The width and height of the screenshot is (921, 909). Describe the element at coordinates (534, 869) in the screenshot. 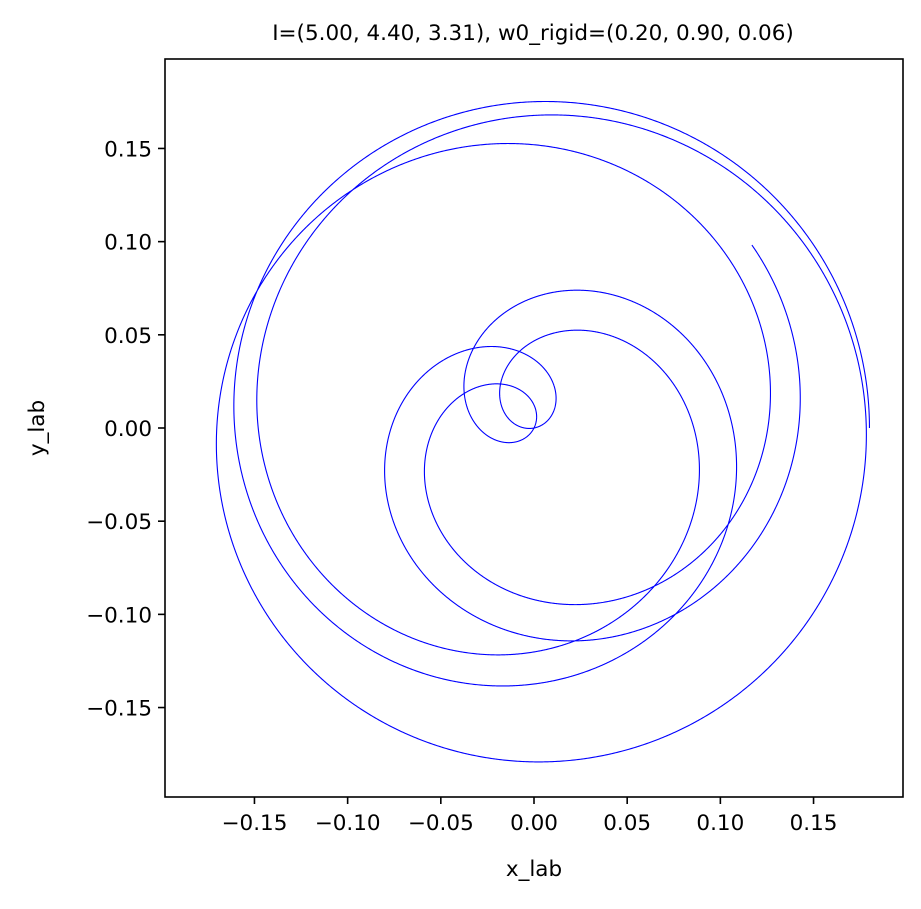

I see `x-axis-label: x_lab` at that location.